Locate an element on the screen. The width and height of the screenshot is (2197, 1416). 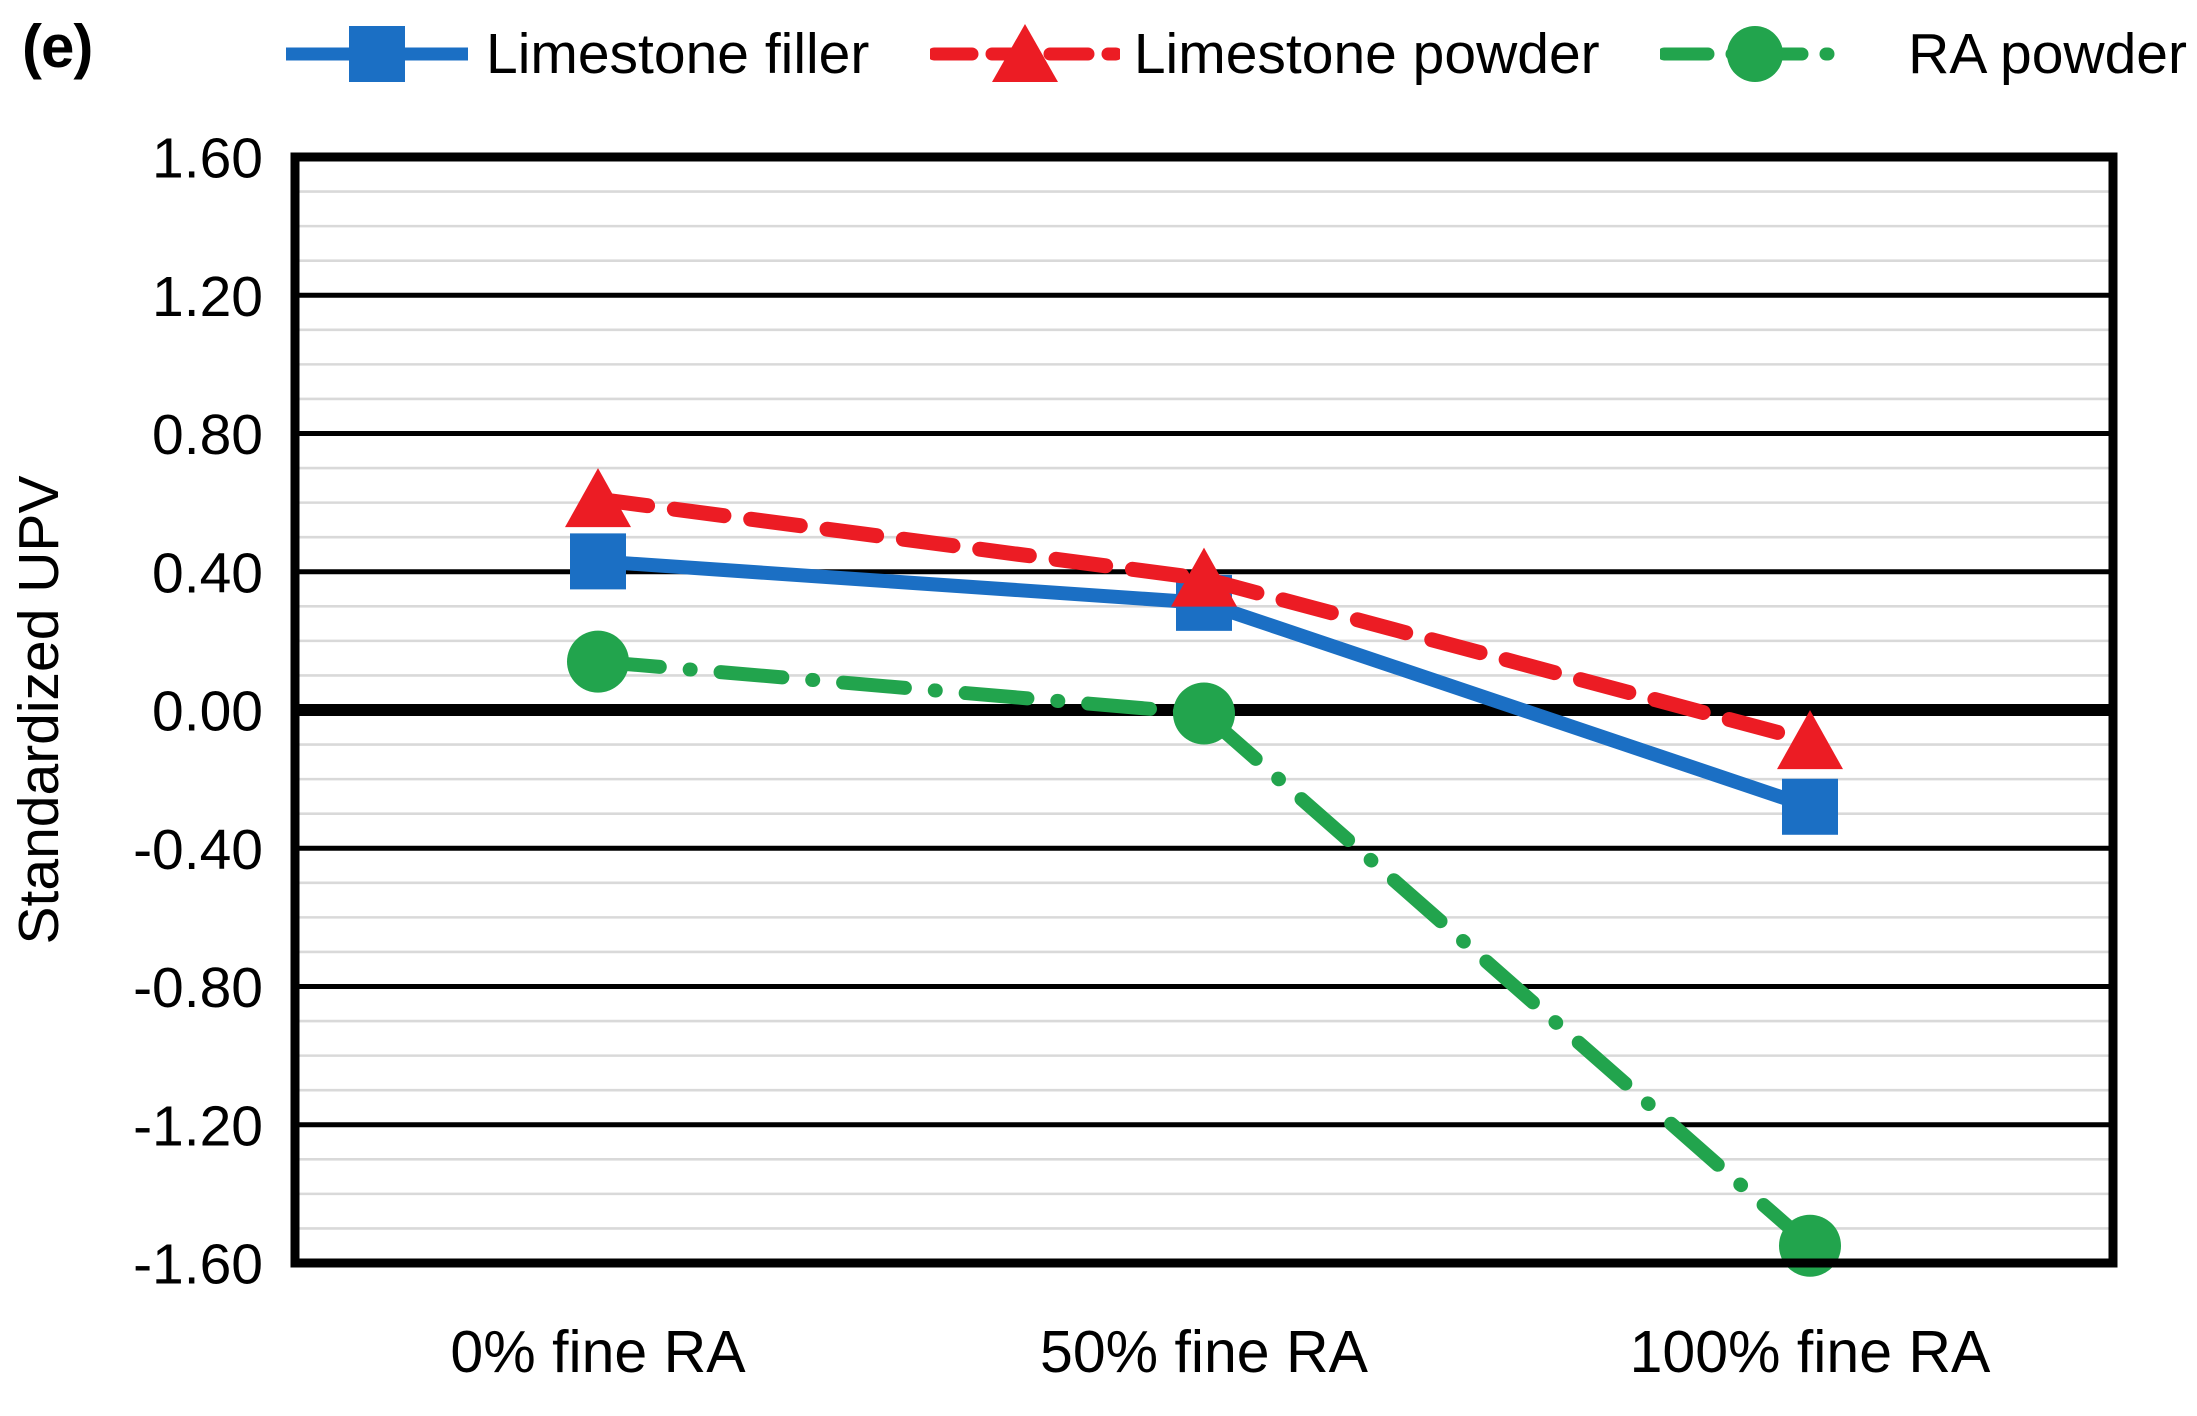
y-tick-label: -1.20 is located at coordinates (198, 1126).